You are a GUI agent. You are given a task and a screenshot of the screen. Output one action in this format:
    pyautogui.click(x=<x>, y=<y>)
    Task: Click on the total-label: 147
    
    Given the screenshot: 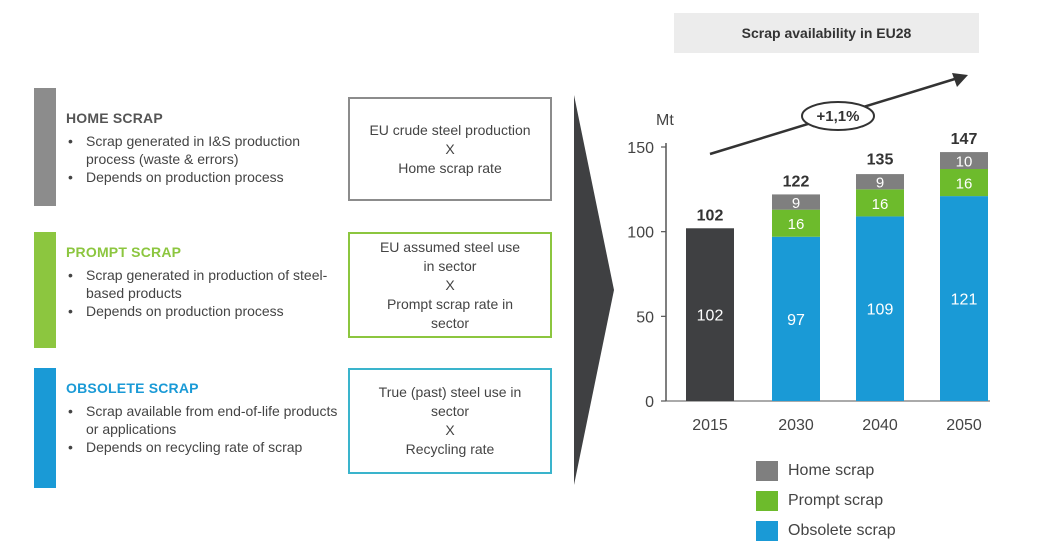 What is the action you would take?
    pyautogui.click(x=964, y=139)
    